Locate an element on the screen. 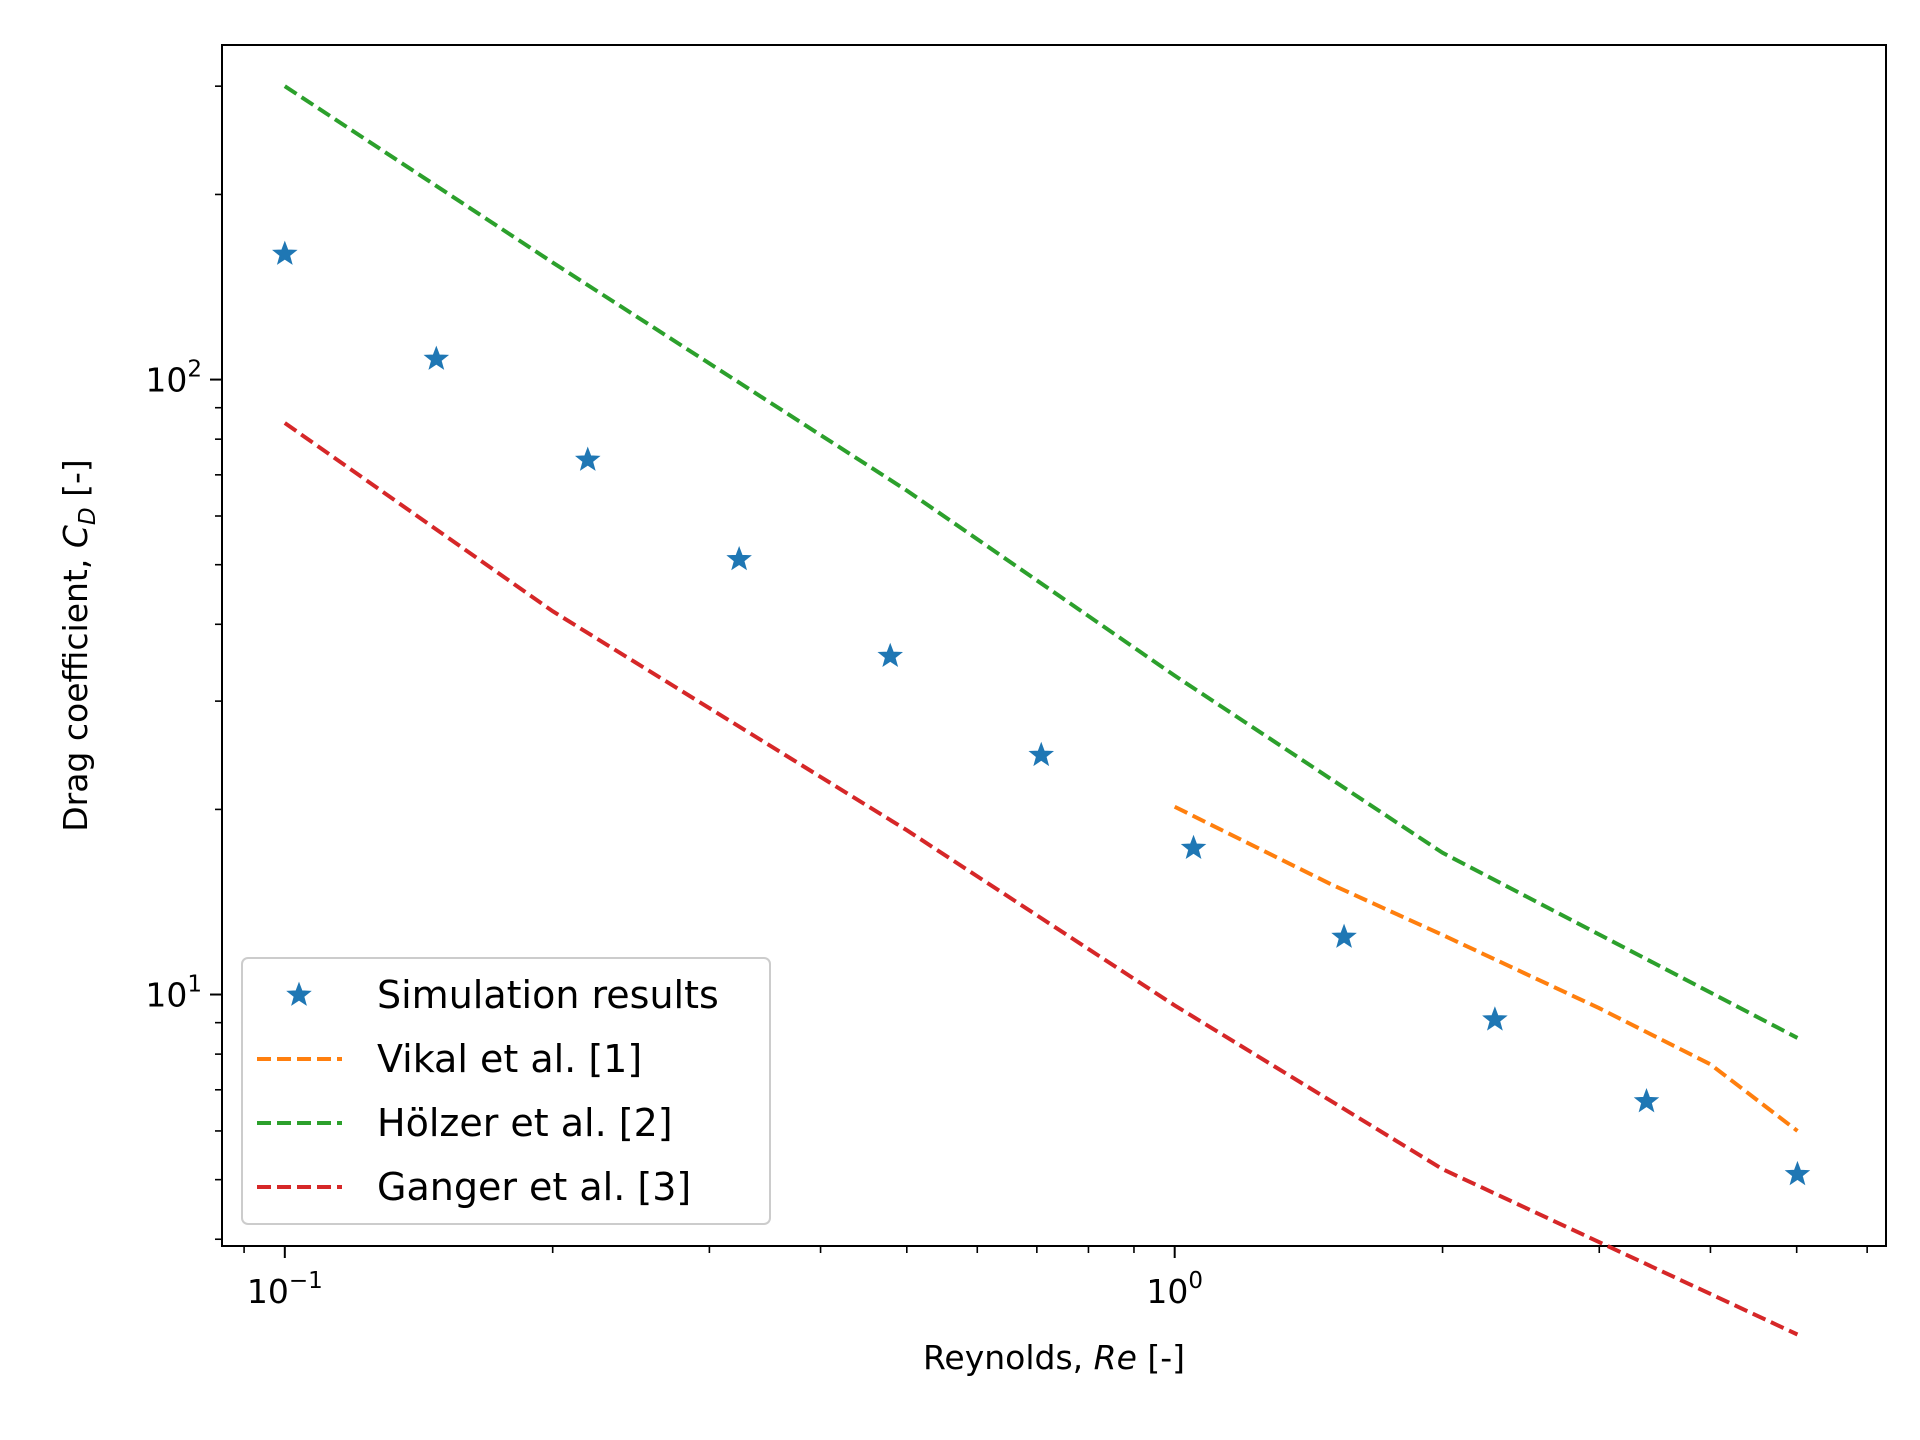 The image size is (1920, 1440). x-tick-label: 10⁻¹ is located at coordinates (285, 1289).